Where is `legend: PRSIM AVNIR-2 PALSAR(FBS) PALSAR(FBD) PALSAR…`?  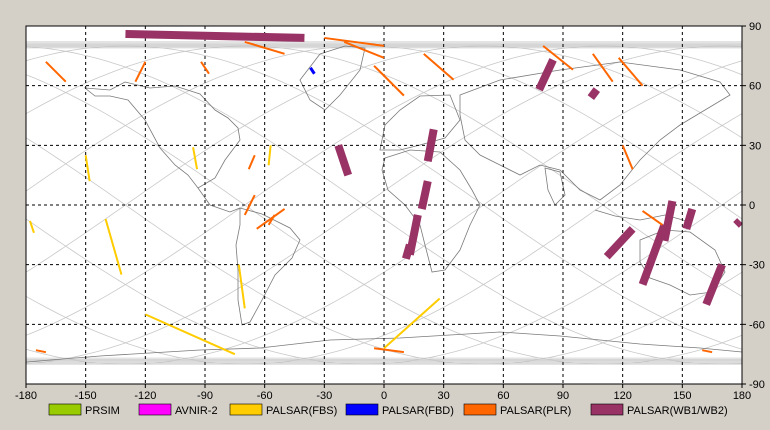
legend: PRSIM AVNIR-2 PALSAR(FBS) PALSAR(FBD) PALSAR… is located at coordinates (388, 410).